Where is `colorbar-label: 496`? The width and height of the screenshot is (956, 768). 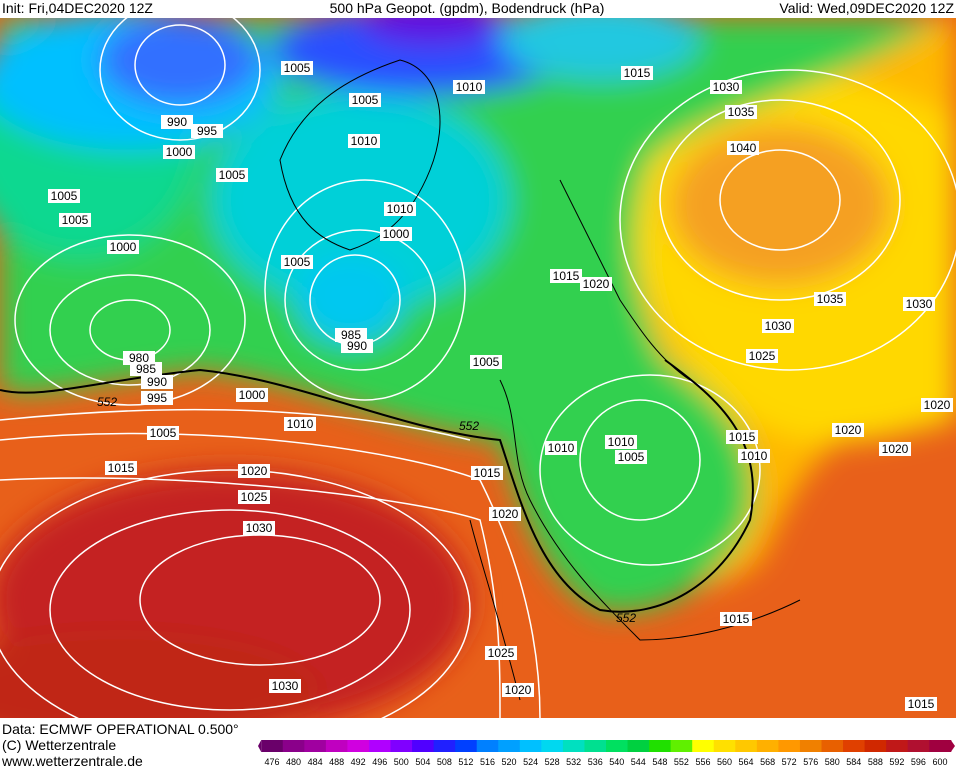
colorbar-label: 496 is located at coordinates (379, 762).